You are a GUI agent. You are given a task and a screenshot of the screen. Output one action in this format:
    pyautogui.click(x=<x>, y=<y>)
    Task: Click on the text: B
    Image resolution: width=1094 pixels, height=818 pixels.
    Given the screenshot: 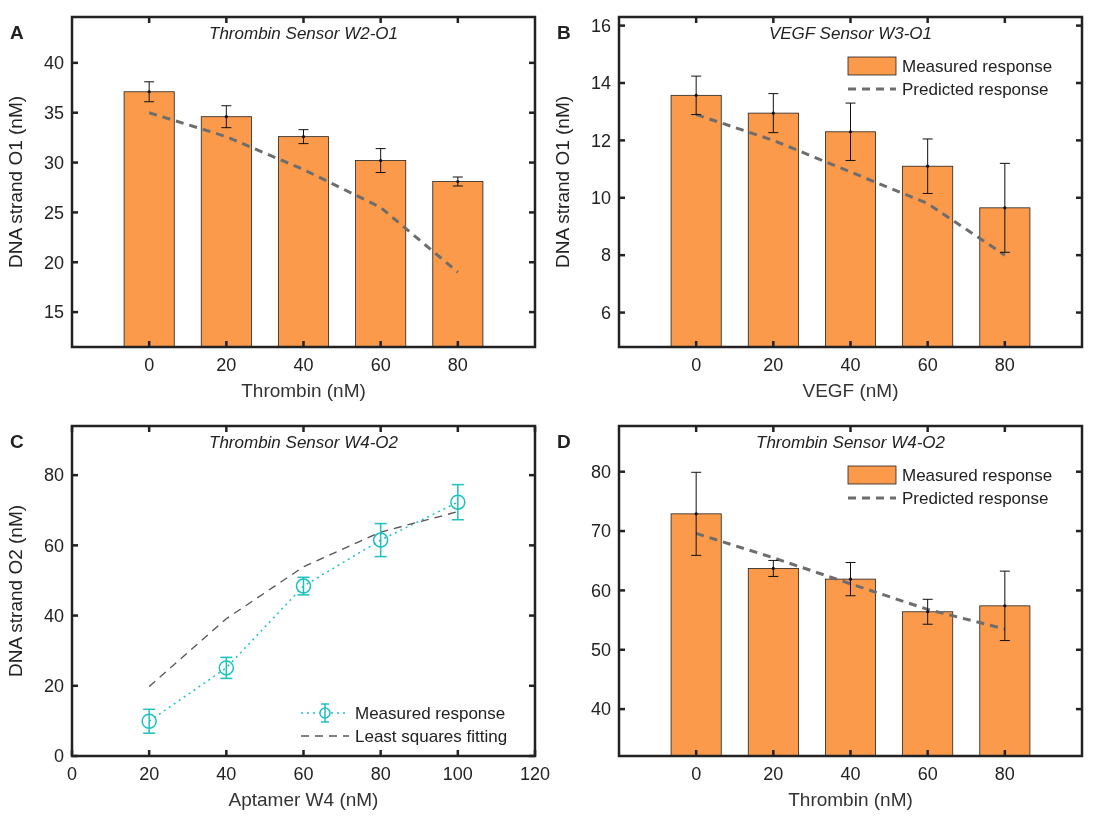 What is the action you would take?
    pyautogui.click(x=564, y=32)
    